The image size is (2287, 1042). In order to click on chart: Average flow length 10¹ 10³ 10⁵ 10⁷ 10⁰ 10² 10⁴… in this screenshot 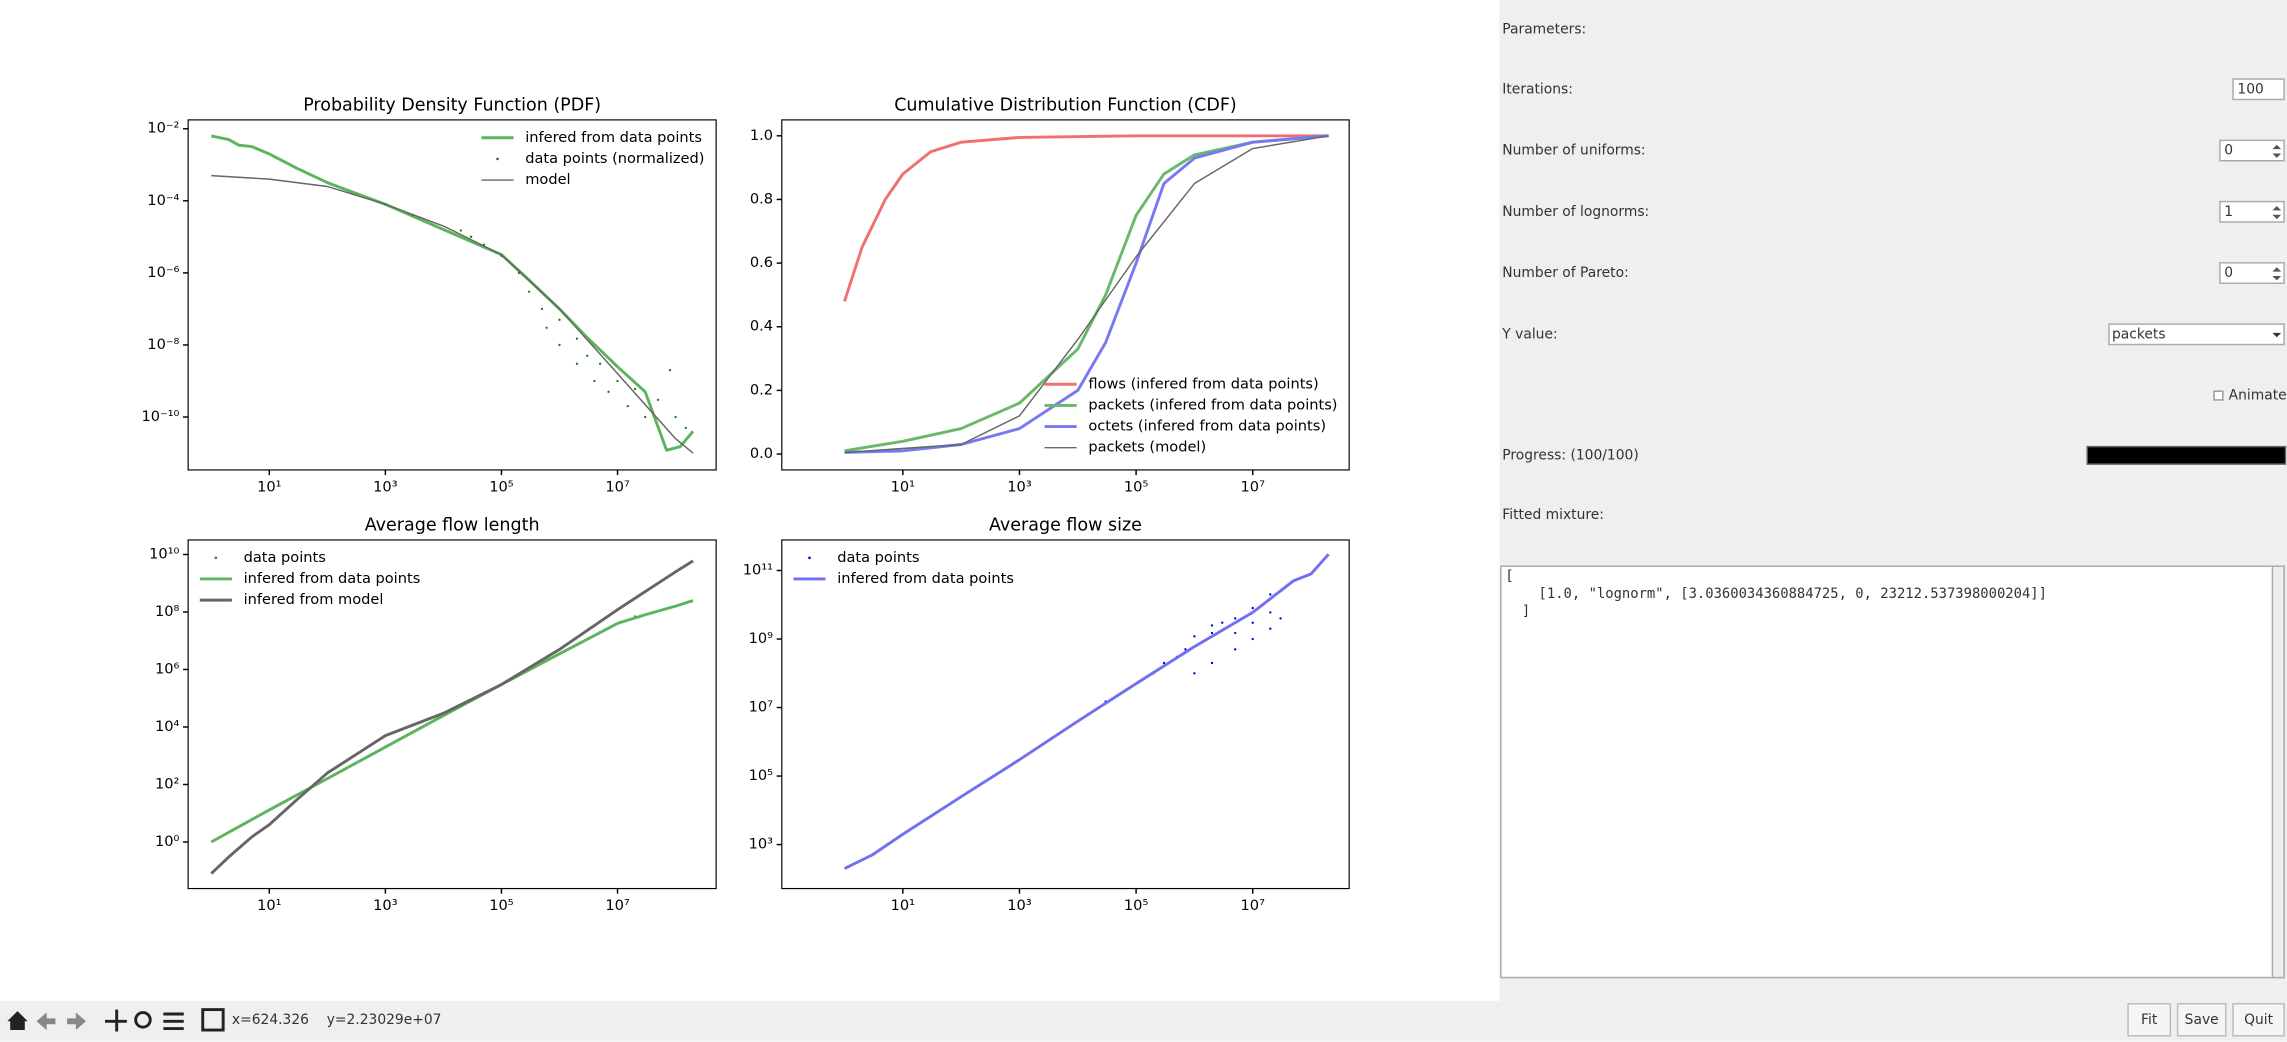, I will do `click(433, 714)`.